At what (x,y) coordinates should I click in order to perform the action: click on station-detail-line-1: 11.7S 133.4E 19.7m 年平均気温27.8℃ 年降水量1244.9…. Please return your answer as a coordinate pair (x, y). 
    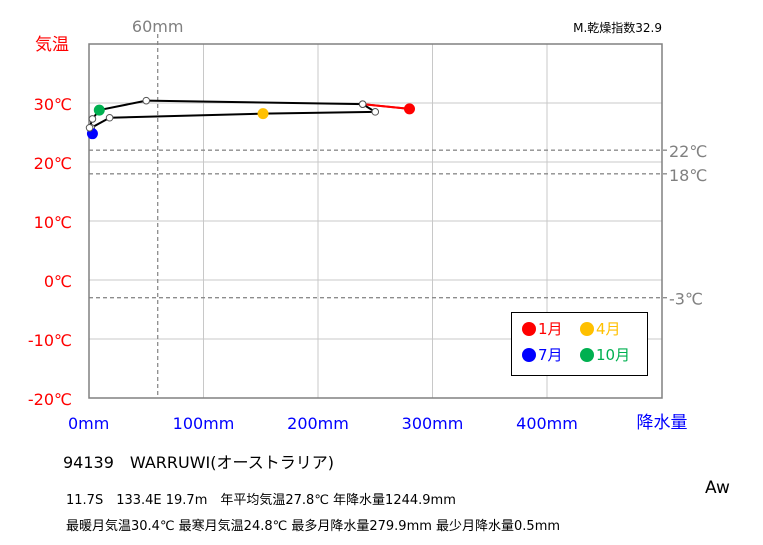
    Looking at the image, I should click on (261, 500).